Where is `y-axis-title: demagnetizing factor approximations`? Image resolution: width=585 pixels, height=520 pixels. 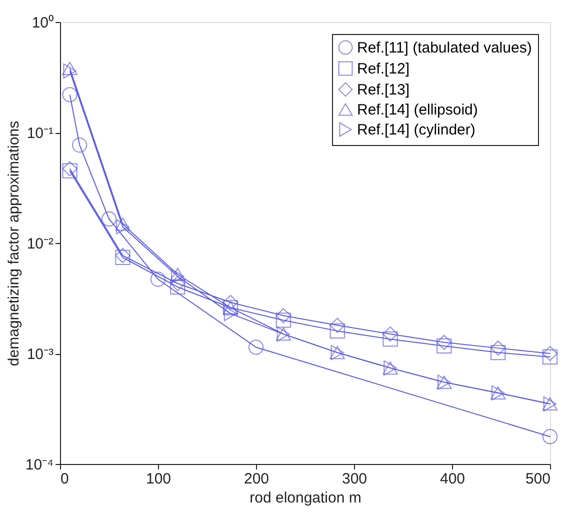 y-axis-title: demagnetizing factor approximations is located at coordinates (13, 243).